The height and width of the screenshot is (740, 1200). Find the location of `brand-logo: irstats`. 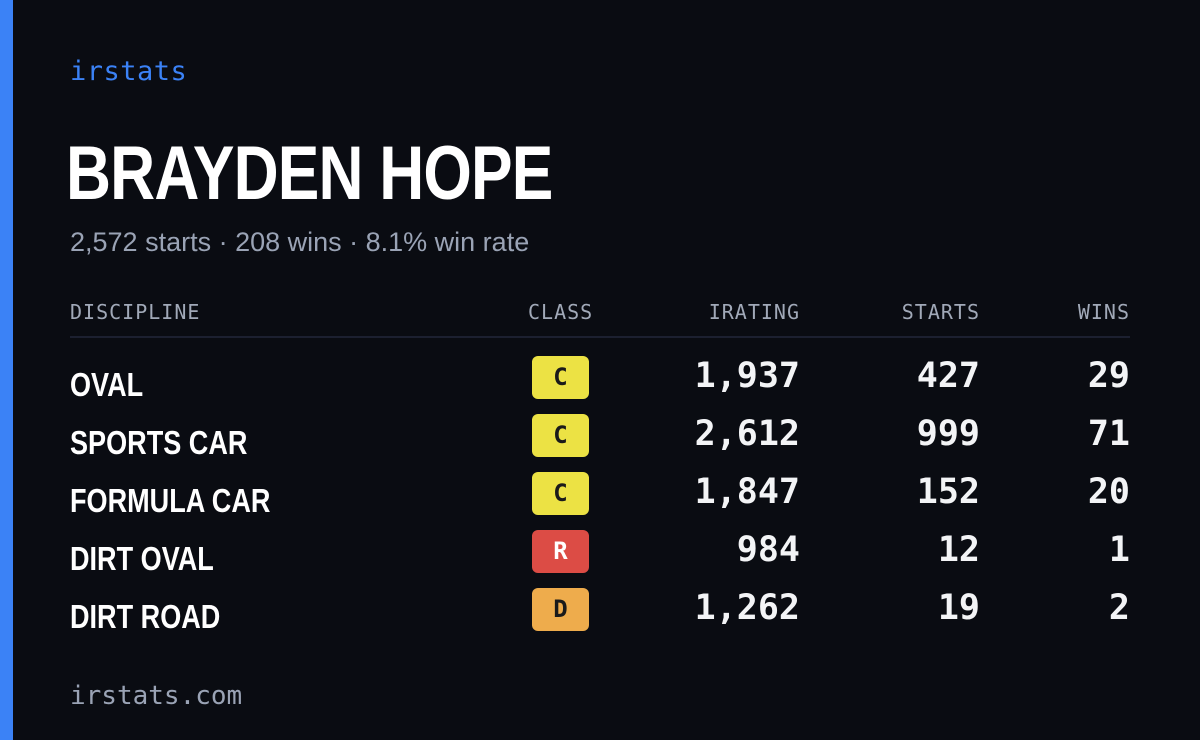

brand-logo: irstats is located at coordinates (129, 71).